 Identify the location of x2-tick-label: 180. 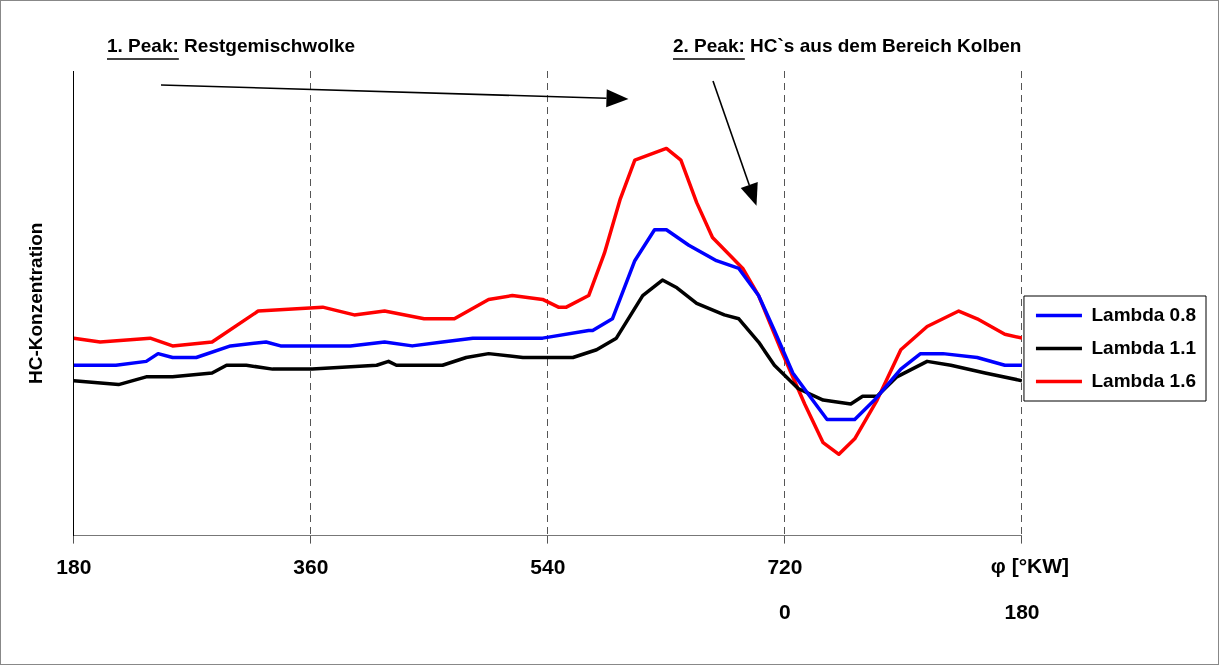
(1022, 612).